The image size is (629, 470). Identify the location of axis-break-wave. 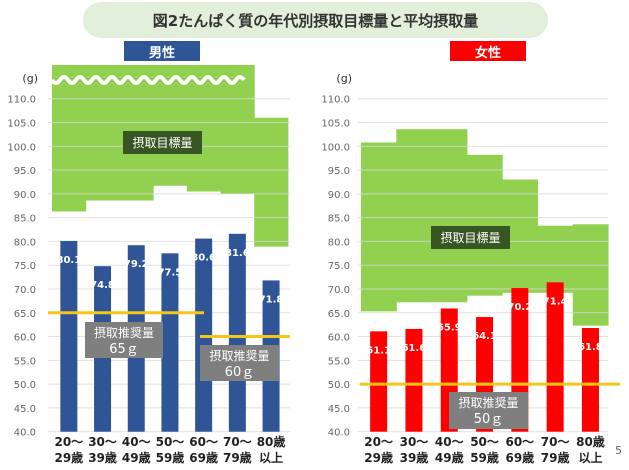
(148, 80).